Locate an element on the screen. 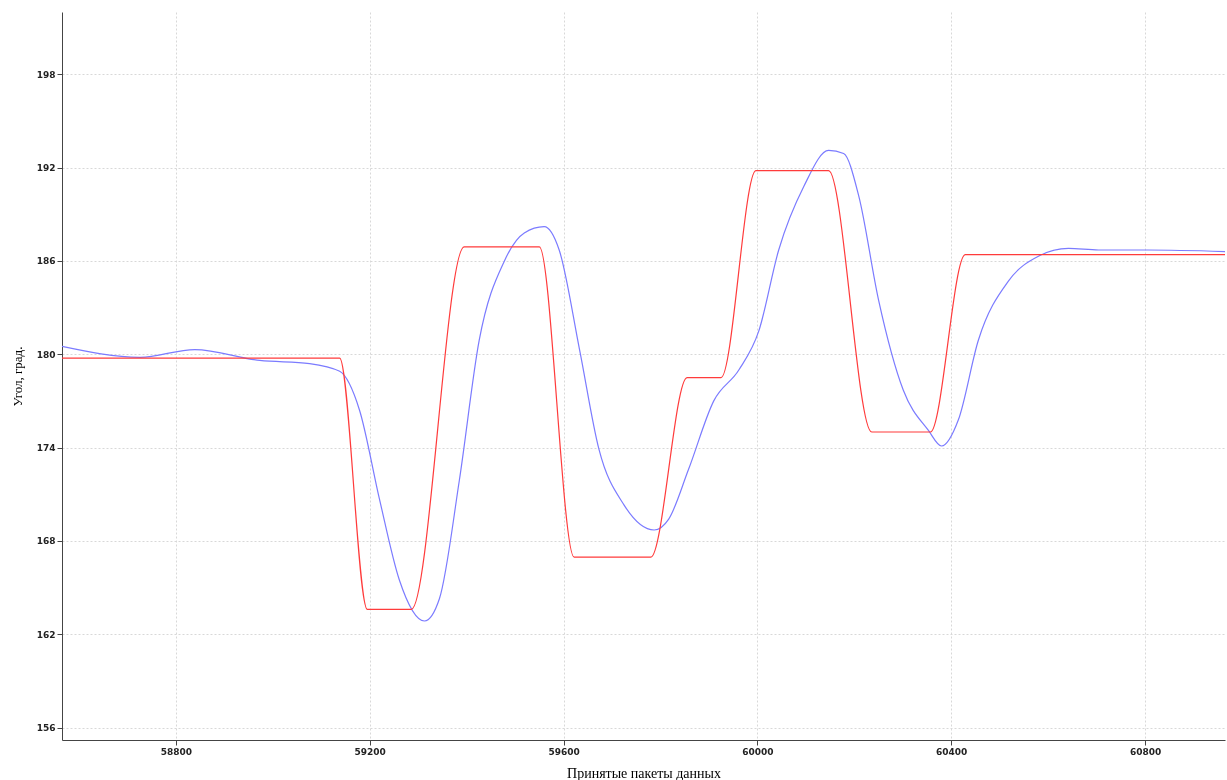  x-tick-label: 59600 is located at coordinates (564, 751).